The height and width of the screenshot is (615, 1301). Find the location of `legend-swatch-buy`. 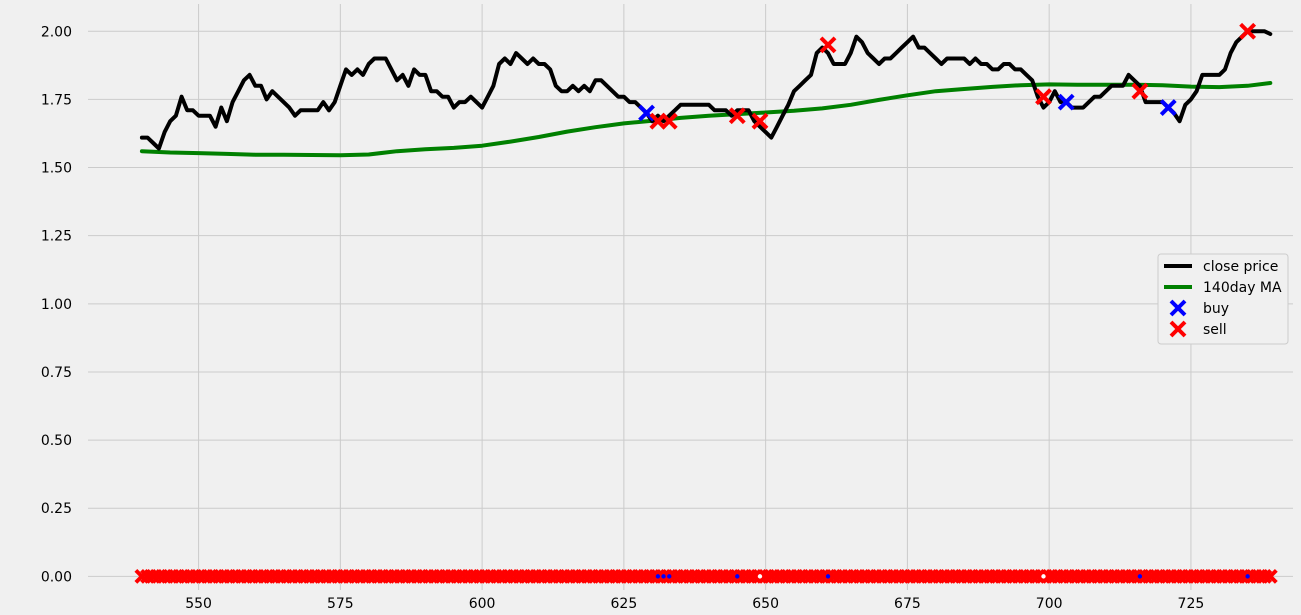

legend-swatch-buy is located at coordinates (1178, 308).